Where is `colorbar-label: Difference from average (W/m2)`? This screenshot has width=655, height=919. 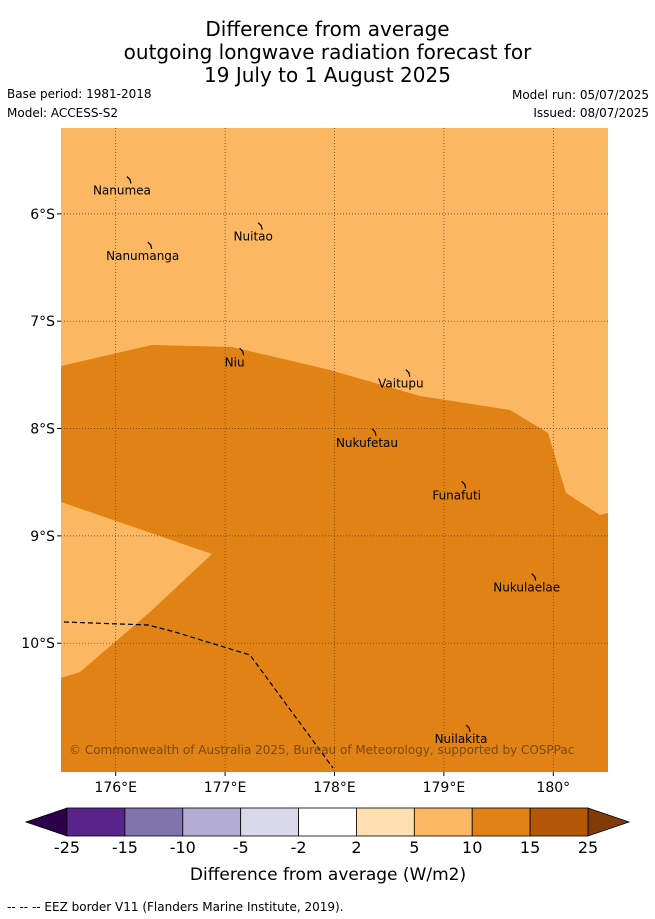 colorbar-label: Difference from average (W/m2) is located at coordinates (328, 875).